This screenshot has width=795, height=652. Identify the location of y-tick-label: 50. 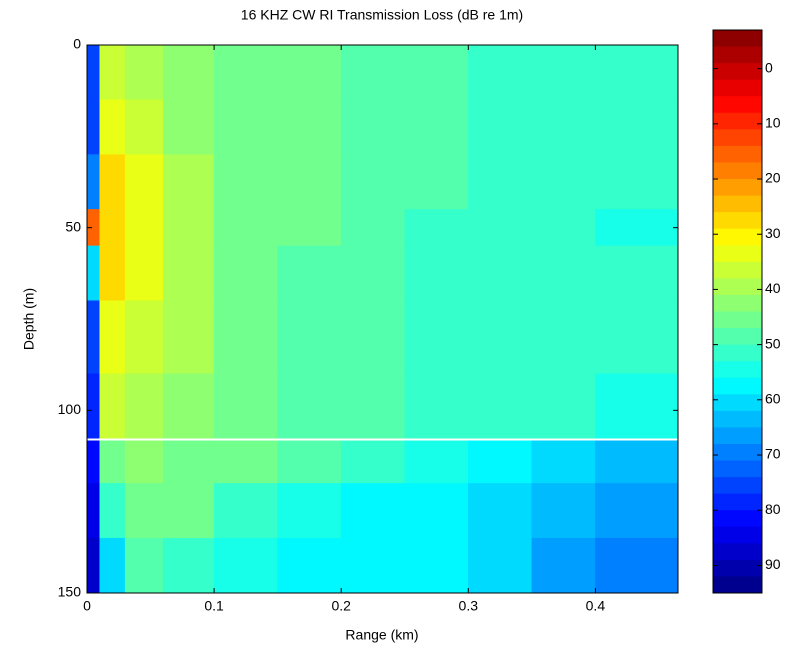
(73, 226).